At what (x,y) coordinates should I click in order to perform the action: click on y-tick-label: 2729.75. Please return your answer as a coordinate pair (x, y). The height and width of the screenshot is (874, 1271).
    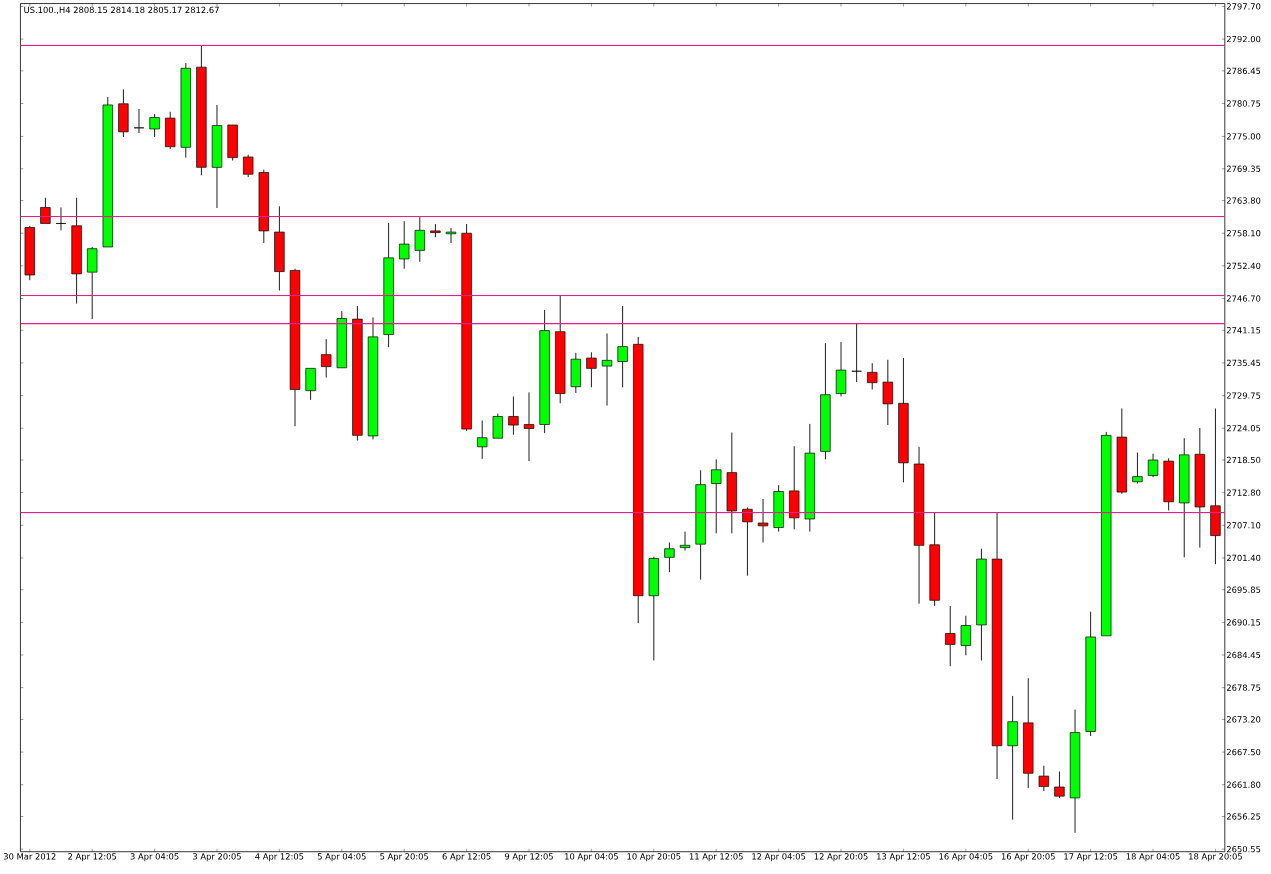
    Looking at the image, I should click on (1243, 395).